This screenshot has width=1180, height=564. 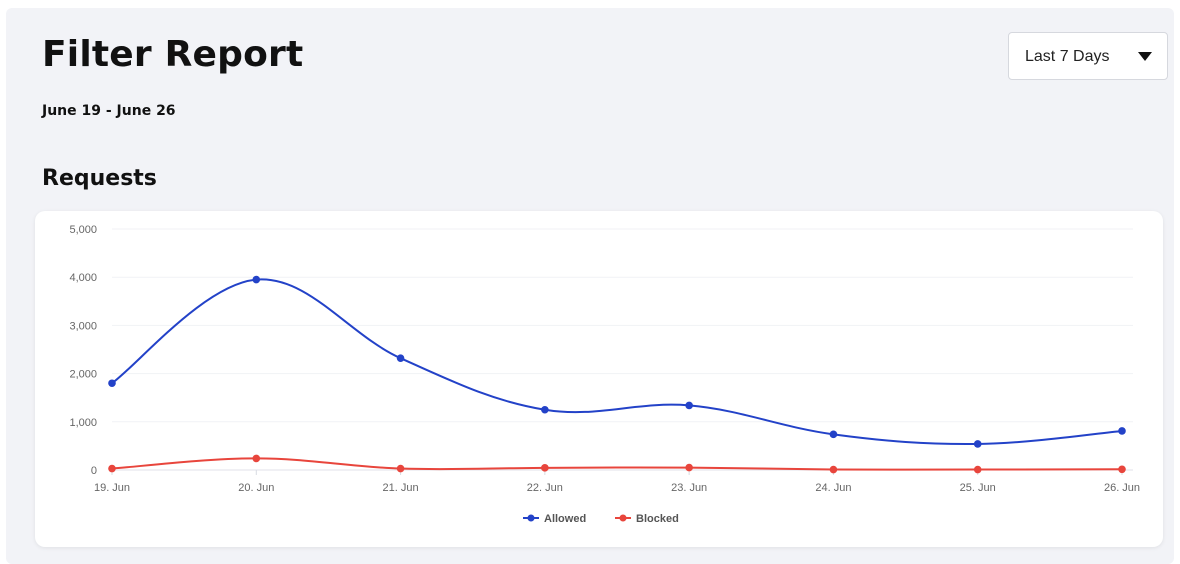 I want to click on page-title: Filter Report, so click(x=173, y=54).